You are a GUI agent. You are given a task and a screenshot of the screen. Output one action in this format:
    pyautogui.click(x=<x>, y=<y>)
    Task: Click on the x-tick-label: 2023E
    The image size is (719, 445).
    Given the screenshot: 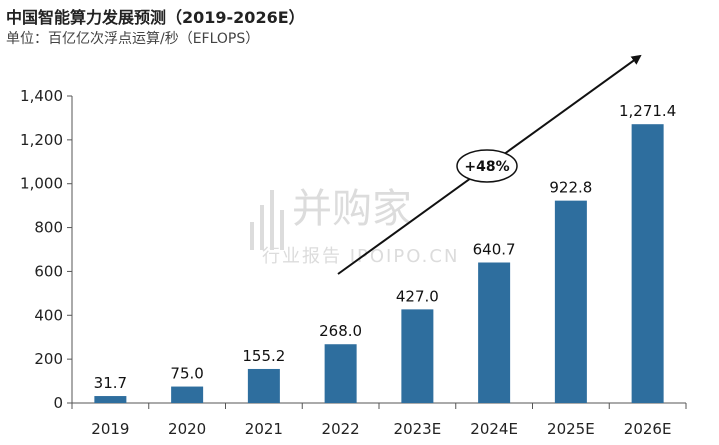 What is the action you would take?
    pyautogui.click(x=418, y=429)
    